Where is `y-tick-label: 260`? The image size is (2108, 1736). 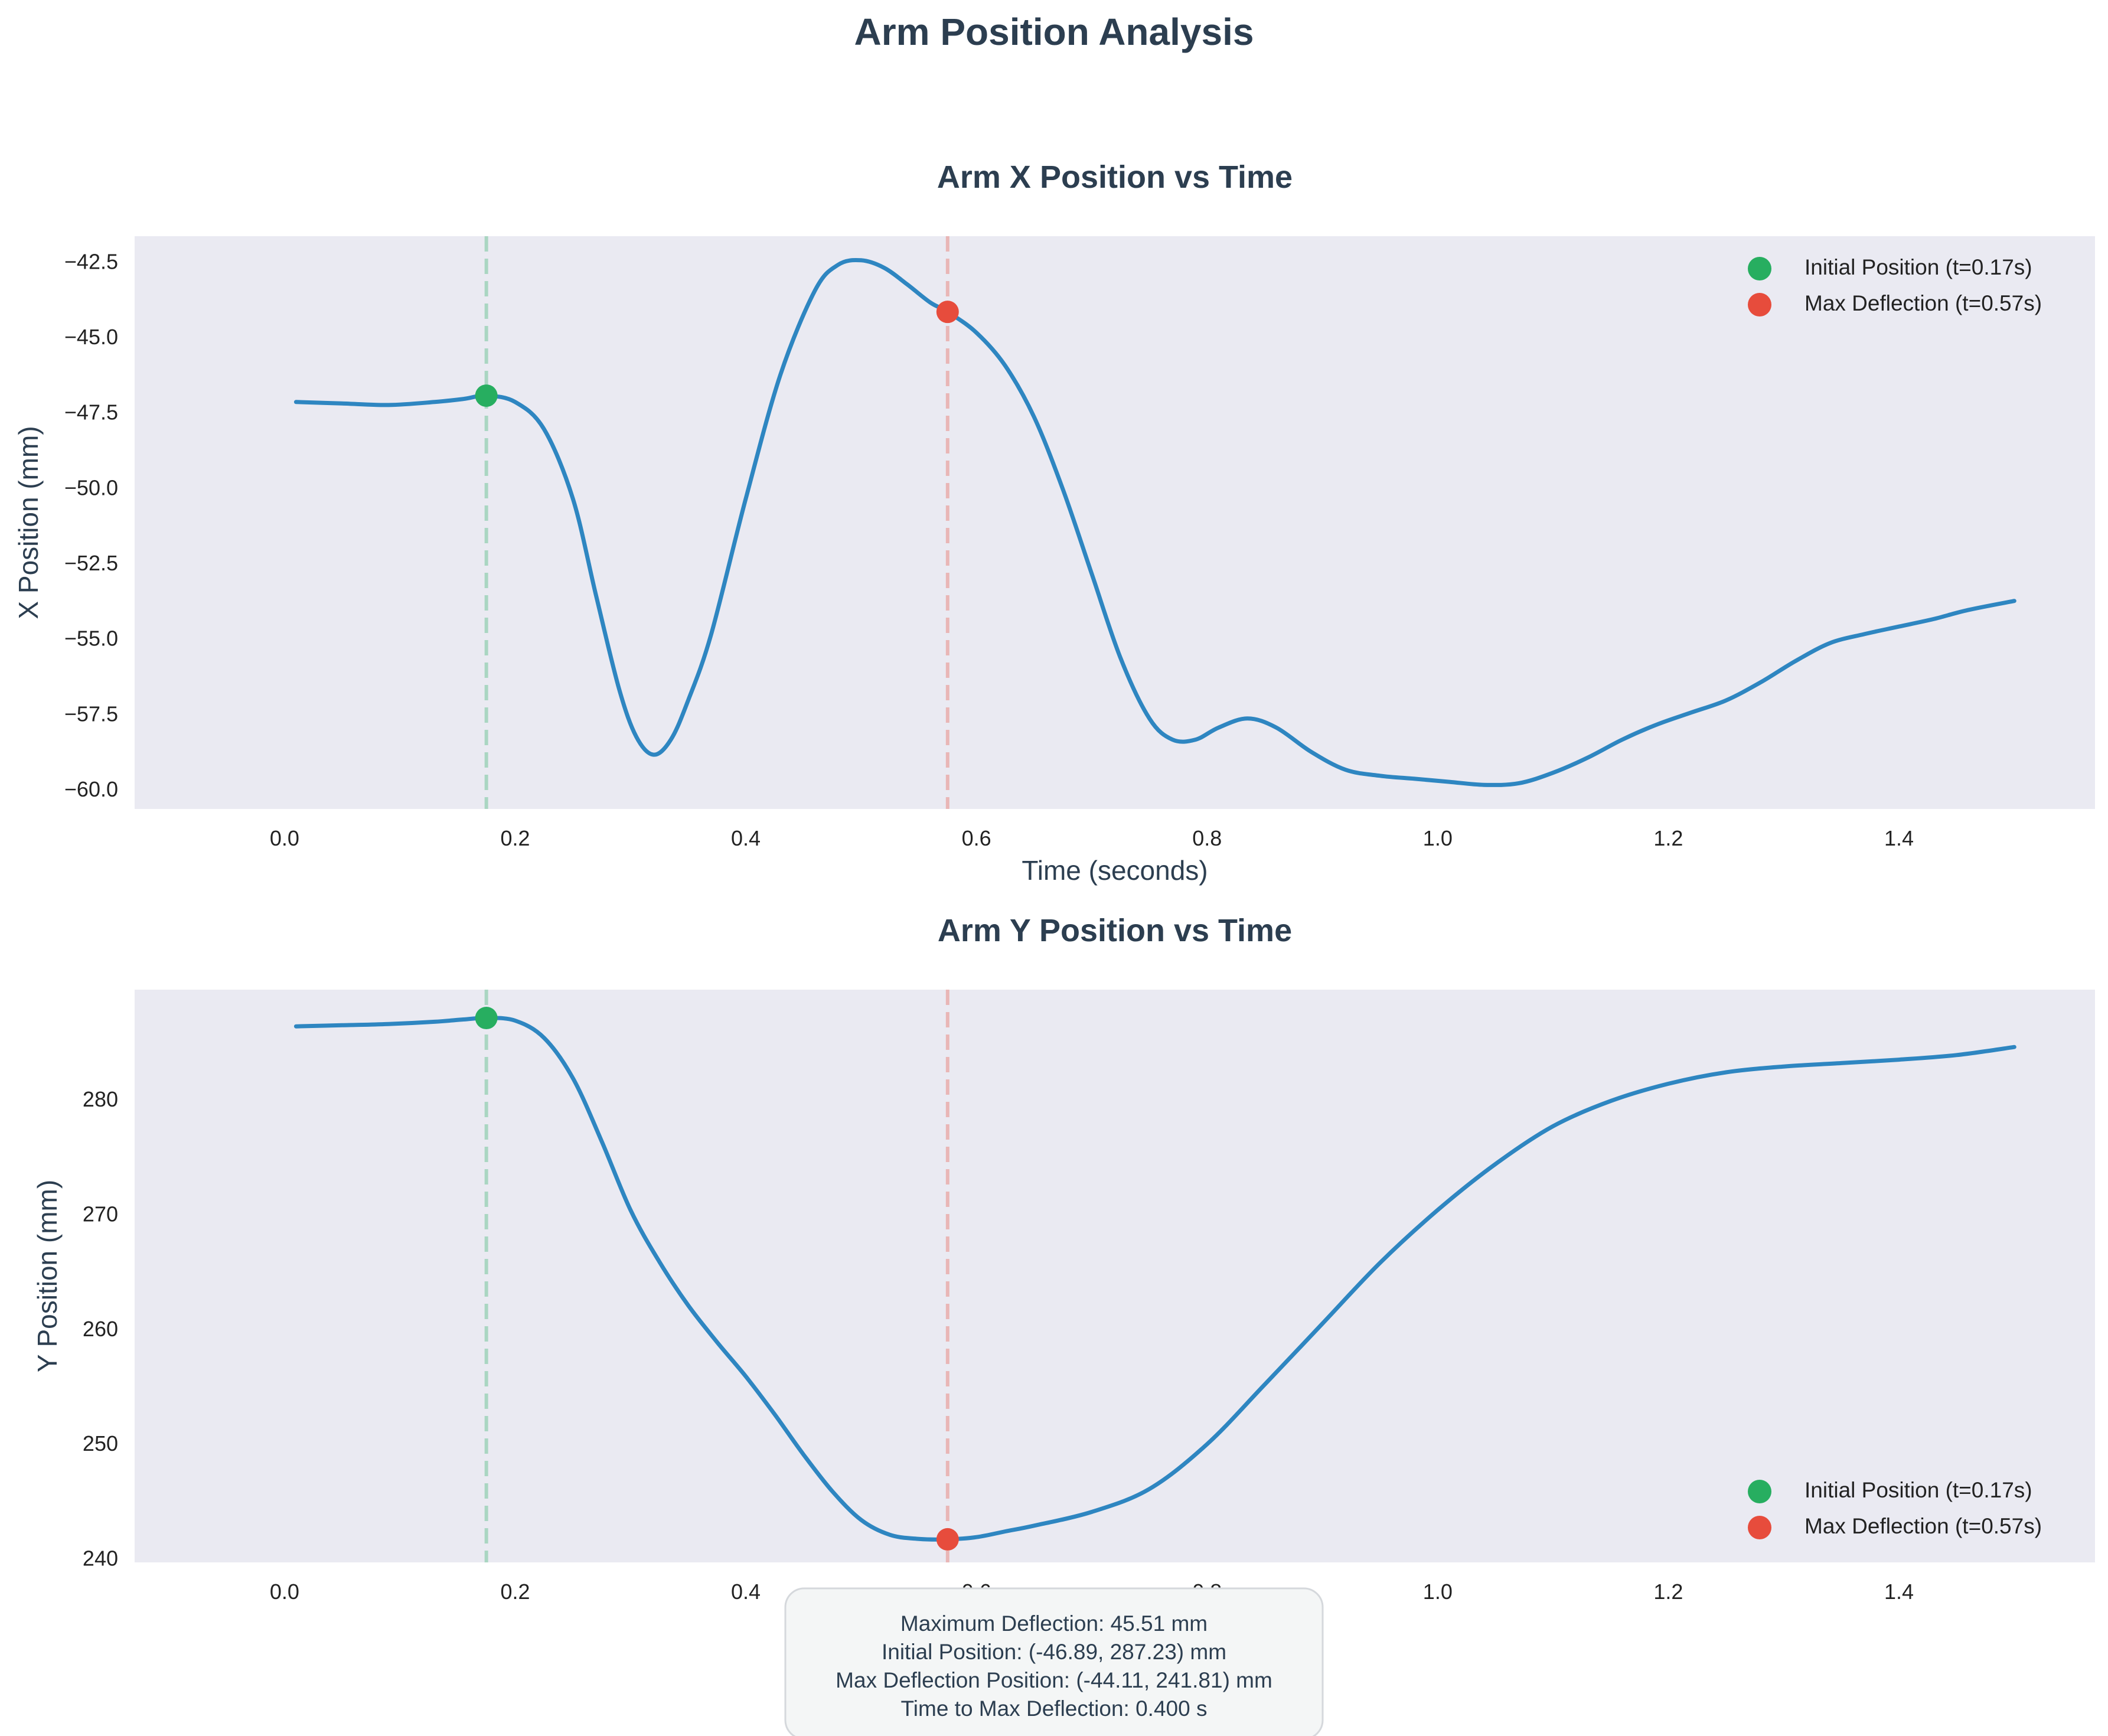 y-tick-label: 260 is located at coordinates (101, 1329).